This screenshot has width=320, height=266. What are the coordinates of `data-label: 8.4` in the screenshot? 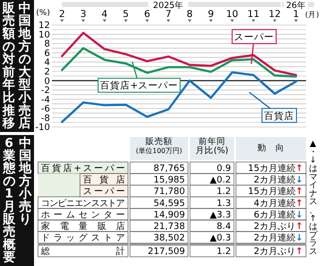 It's located at (224, 227).